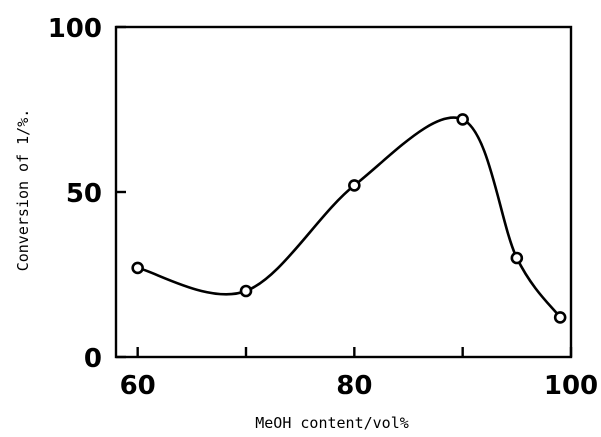  Describe the element at coordinates (571, 386) in the screenshot. I see `x-tick-label-100: 100` at that location.